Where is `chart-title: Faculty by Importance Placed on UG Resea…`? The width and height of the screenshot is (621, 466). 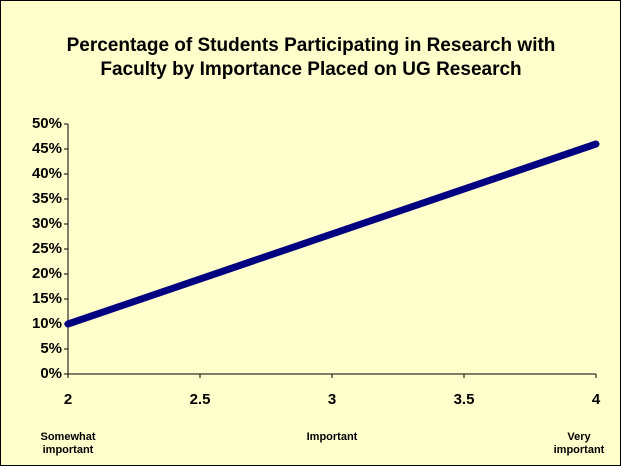 chart-title: Faculty by Importance Placed on UG Resea… is located at coordinates (310, 69).